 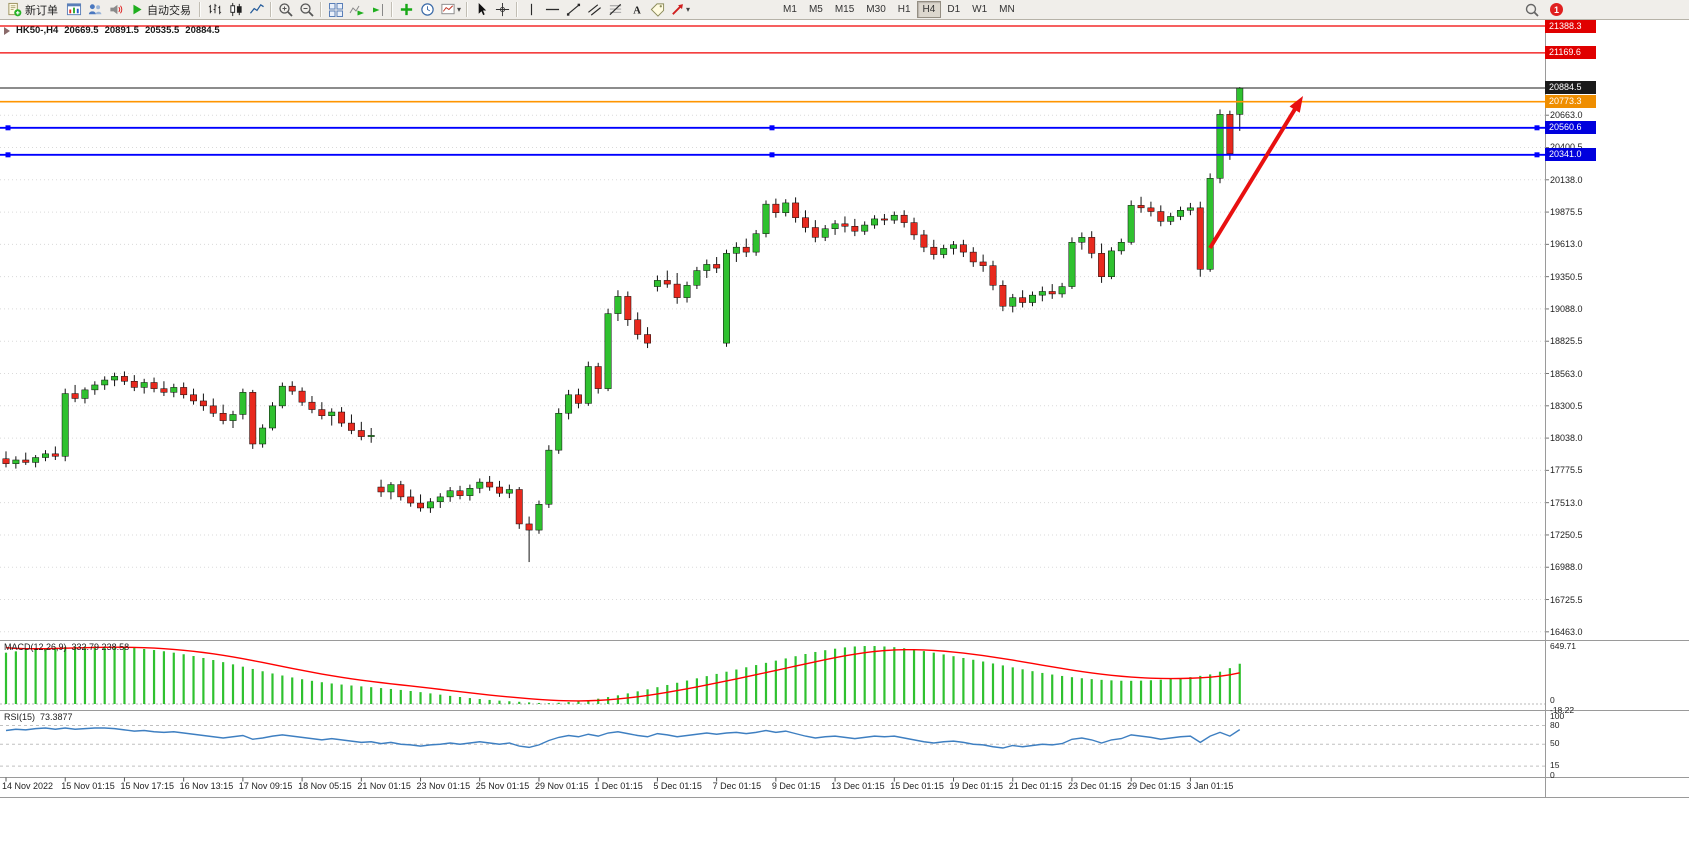 What do you see at coordinates (1531, 10) in the screenshot?
I see `search-button` at bounding box center [1531, 10].